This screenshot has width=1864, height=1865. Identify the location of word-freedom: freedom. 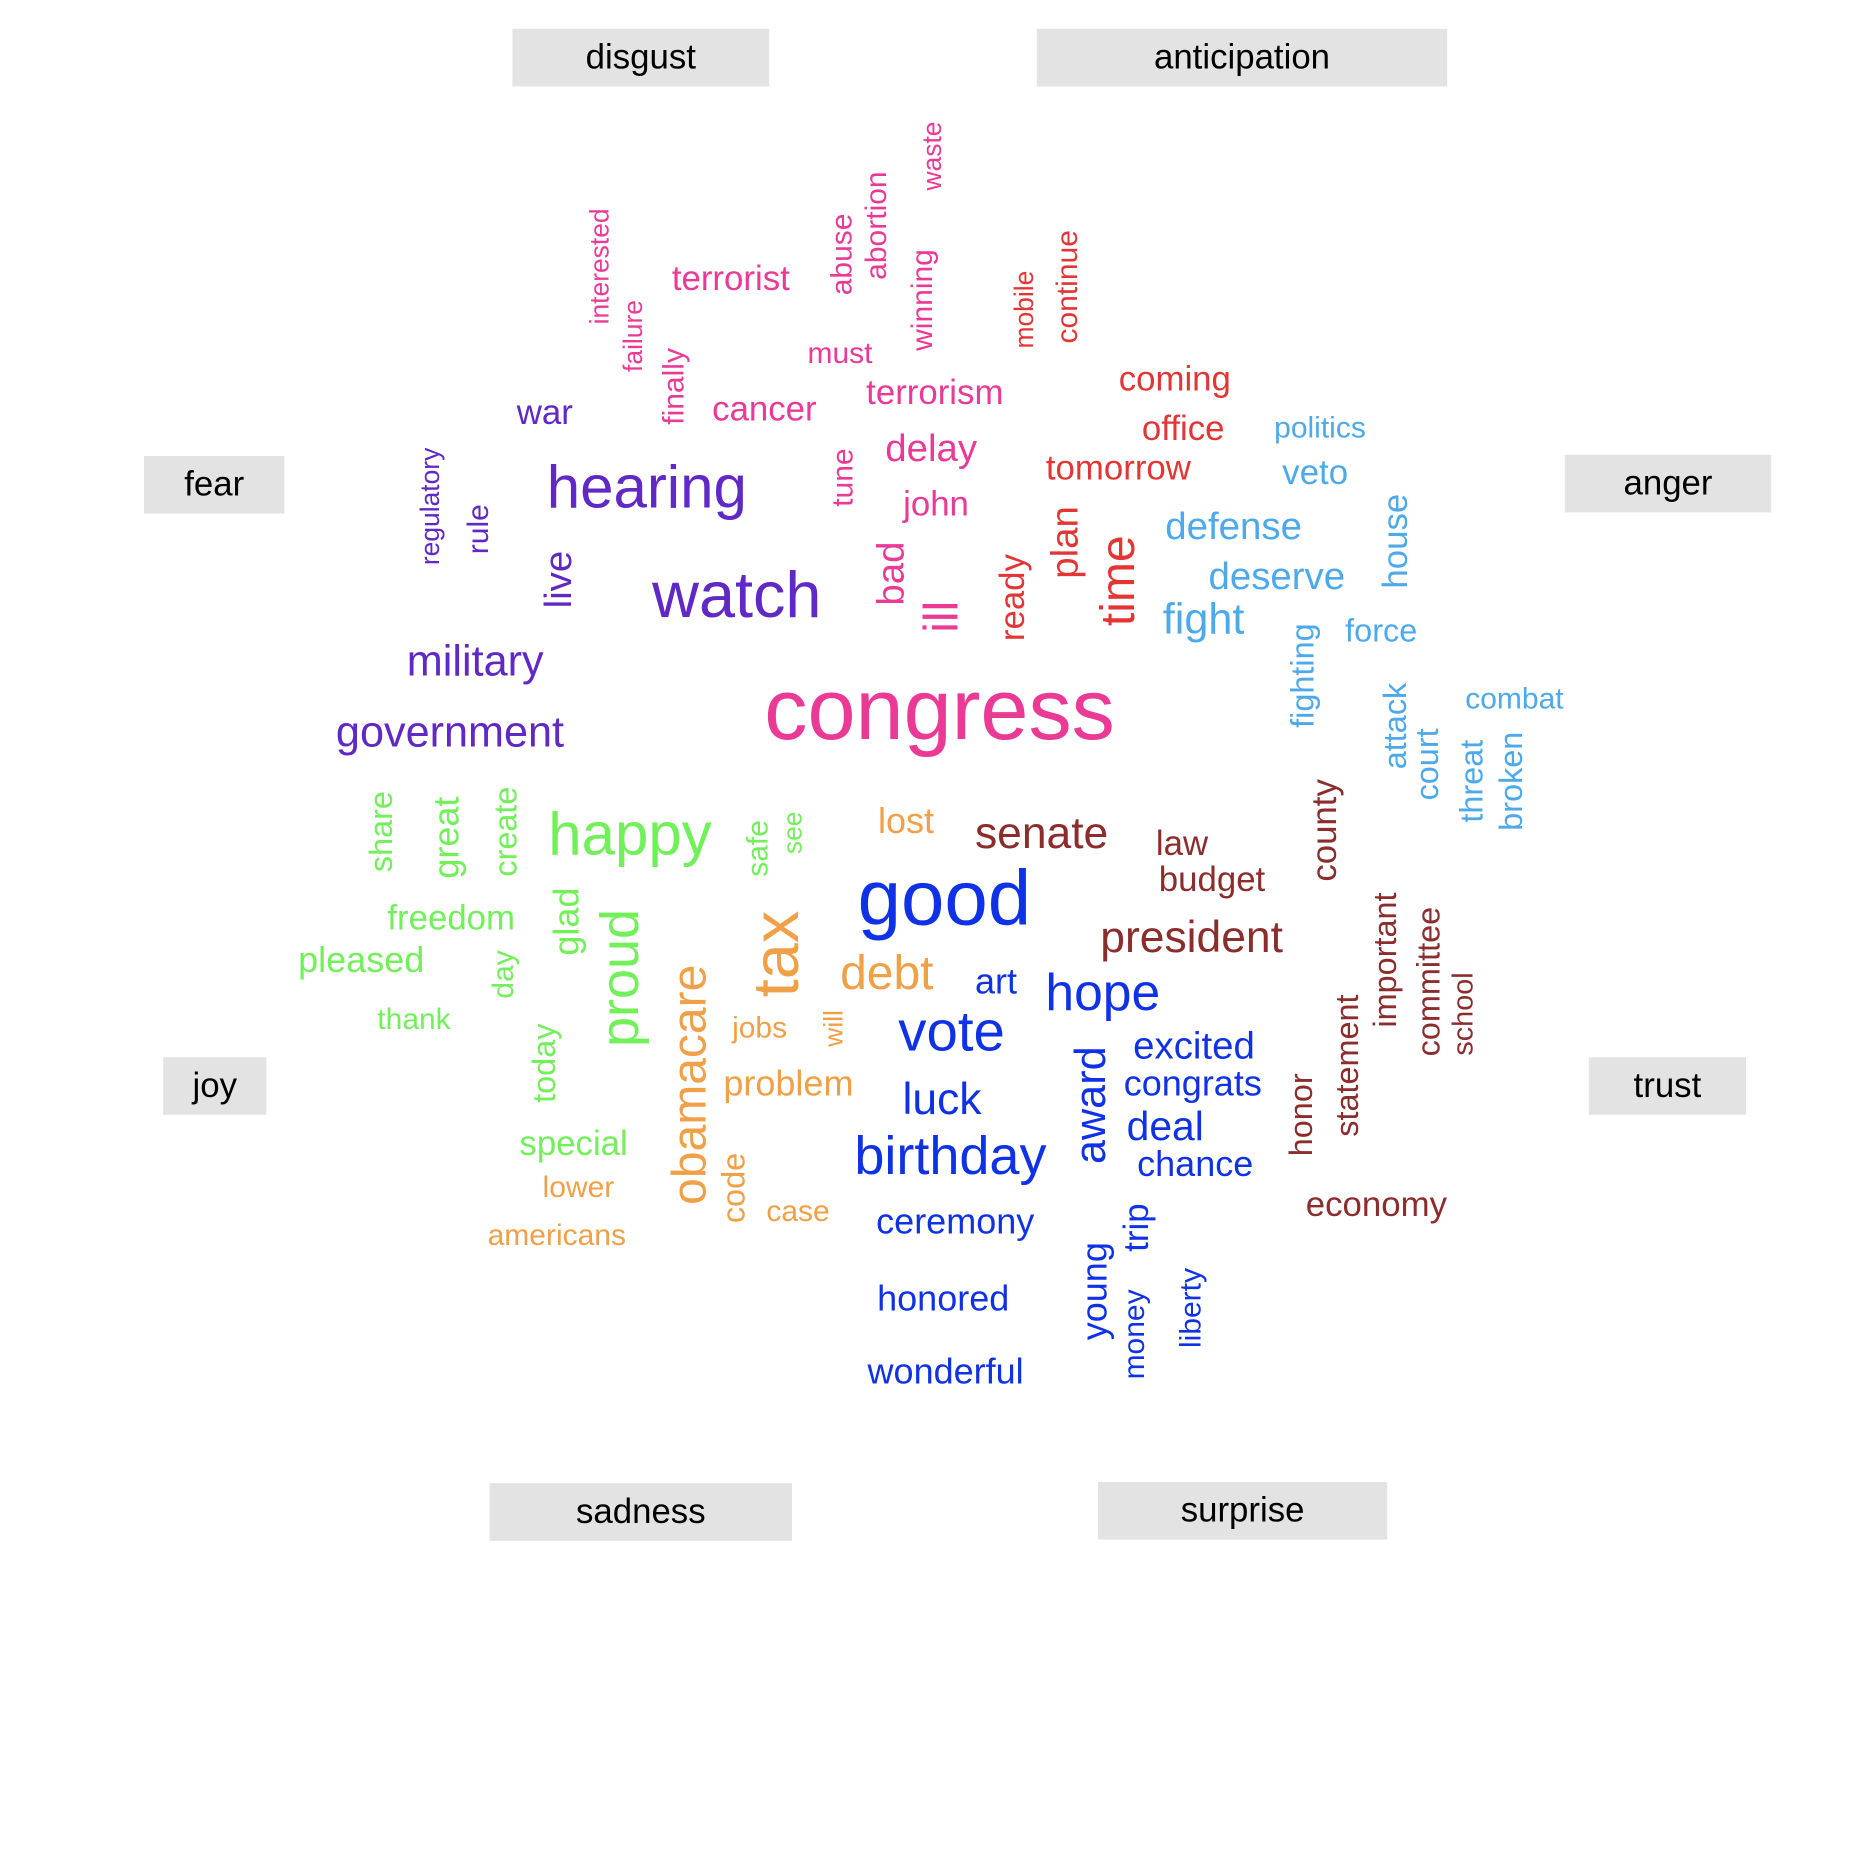
(451, 918).